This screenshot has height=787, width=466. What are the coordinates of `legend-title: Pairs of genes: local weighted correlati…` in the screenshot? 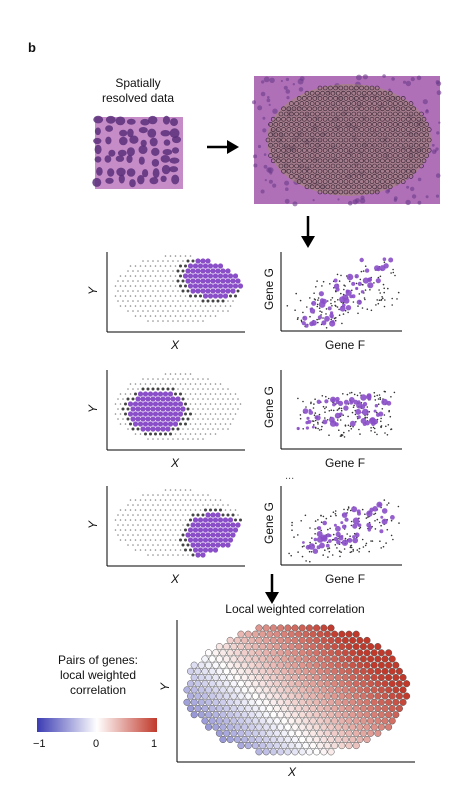 It's located at (98, 675).